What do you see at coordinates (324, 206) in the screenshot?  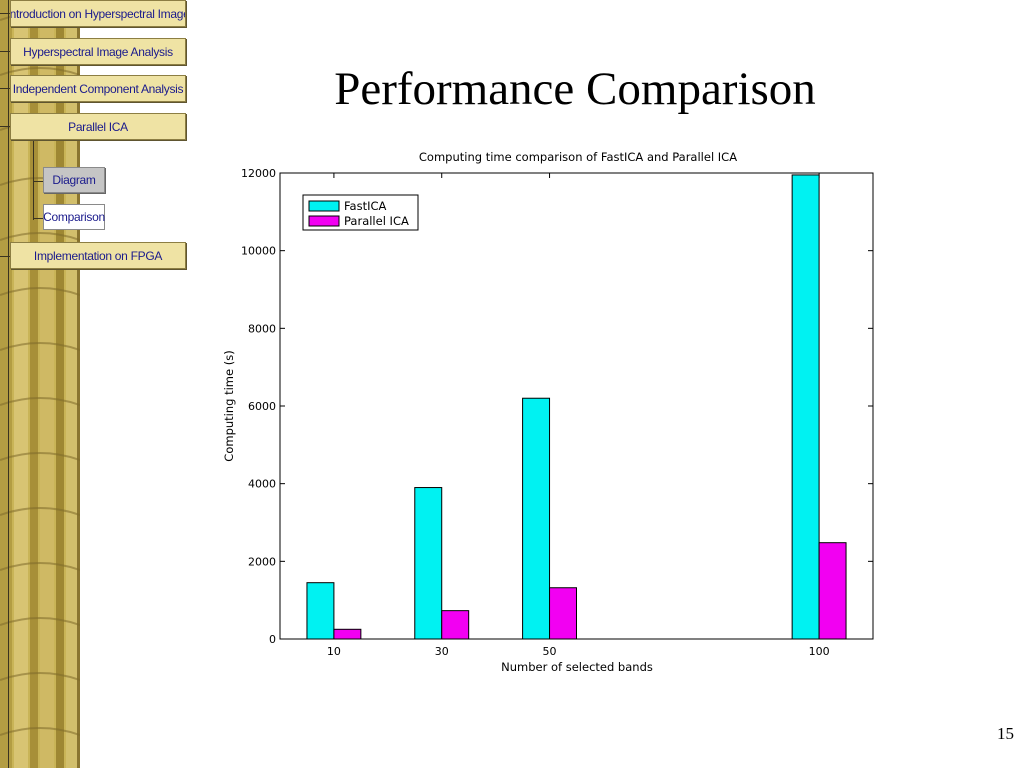 I see `legend-swatch-fastica` at bounding box center [324, 206].